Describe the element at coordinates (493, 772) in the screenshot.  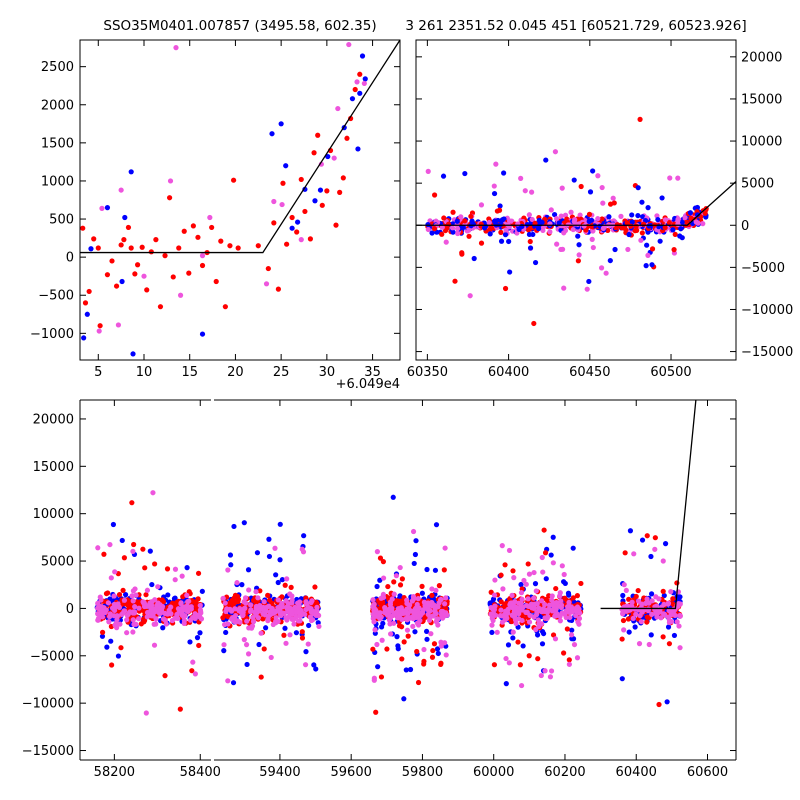
I see `x-tick-label: 60000` at that location.